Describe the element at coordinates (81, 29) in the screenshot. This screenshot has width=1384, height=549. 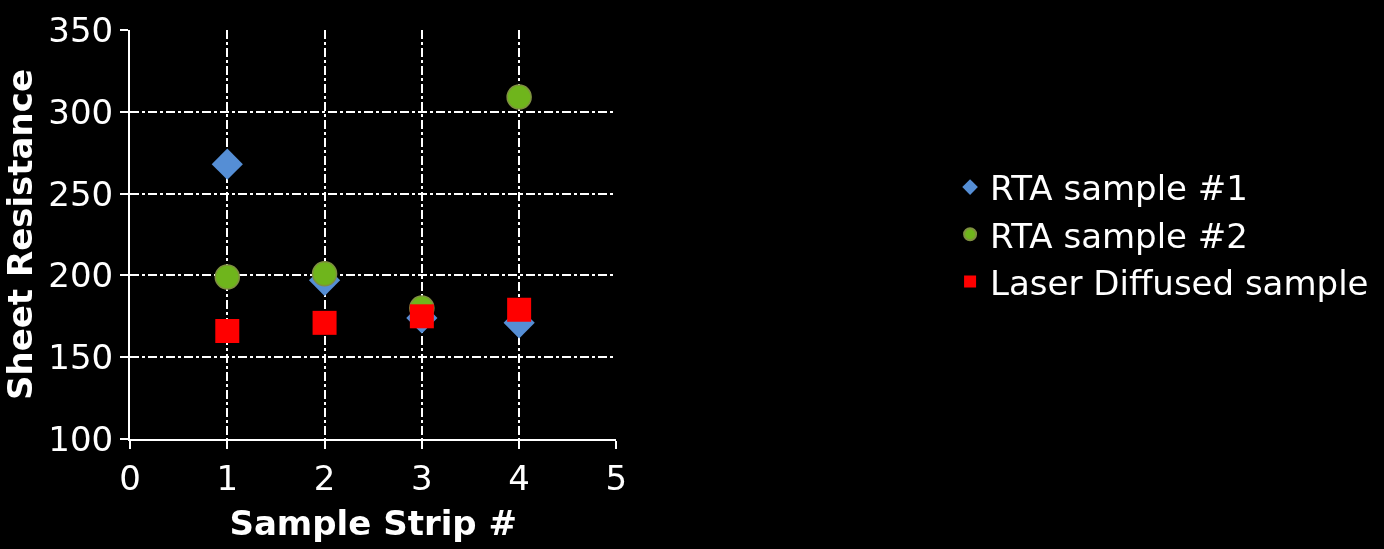
I see `y-tick-label: 350` at that location.